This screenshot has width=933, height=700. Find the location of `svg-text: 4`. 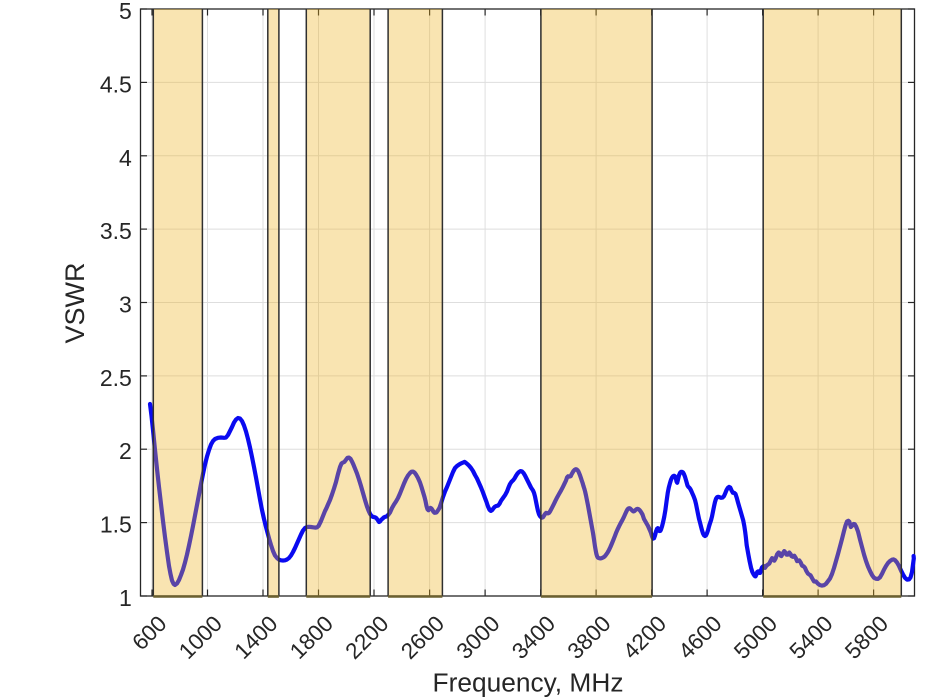

svg-text: 4 is located at coordinates (125, 158).